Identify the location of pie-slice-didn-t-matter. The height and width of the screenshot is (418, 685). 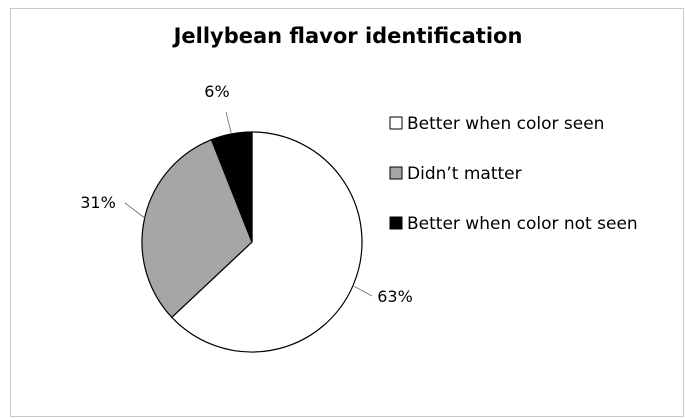
(197, 228).